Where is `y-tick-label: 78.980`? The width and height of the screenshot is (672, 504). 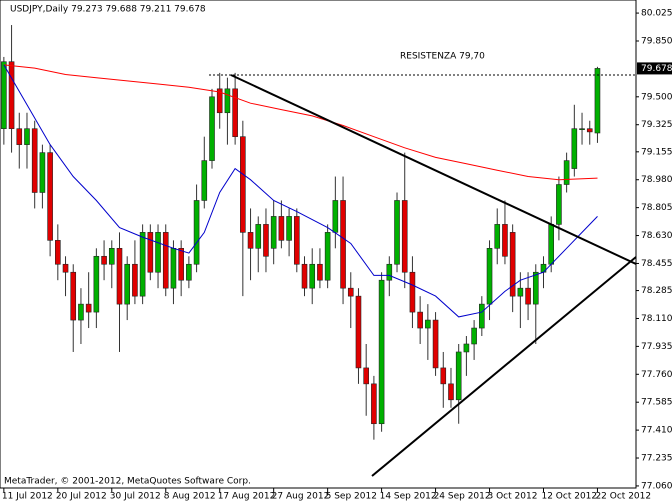
y-tick-label: 78.980 is located at coordinates (656, 180).